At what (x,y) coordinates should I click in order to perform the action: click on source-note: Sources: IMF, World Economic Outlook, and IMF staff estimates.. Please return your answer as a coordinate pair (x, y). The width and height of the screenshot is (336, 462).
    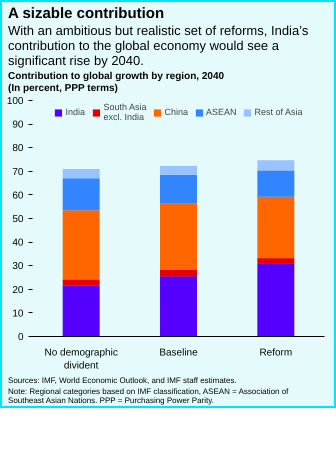
    Looking at the image, I should click on (122, 381).